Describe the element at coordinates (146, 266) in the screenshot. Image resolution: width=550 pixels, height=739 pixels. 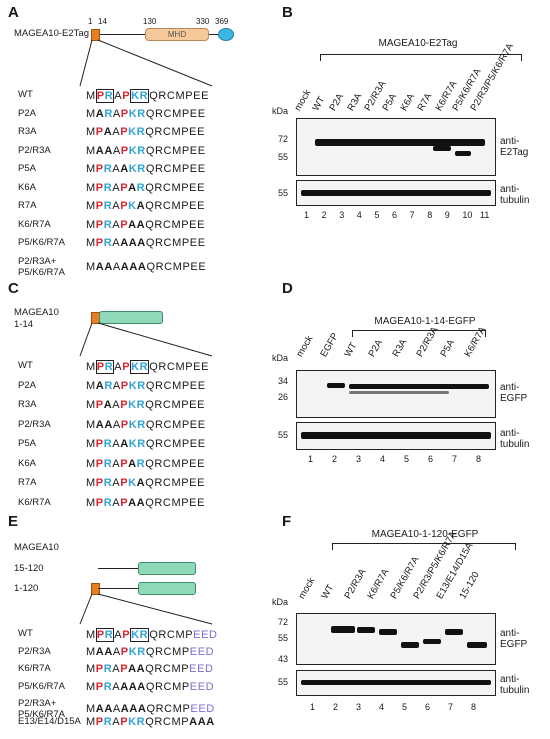
I see `sequence: MAAAAAAQRCMPEE` at that location.